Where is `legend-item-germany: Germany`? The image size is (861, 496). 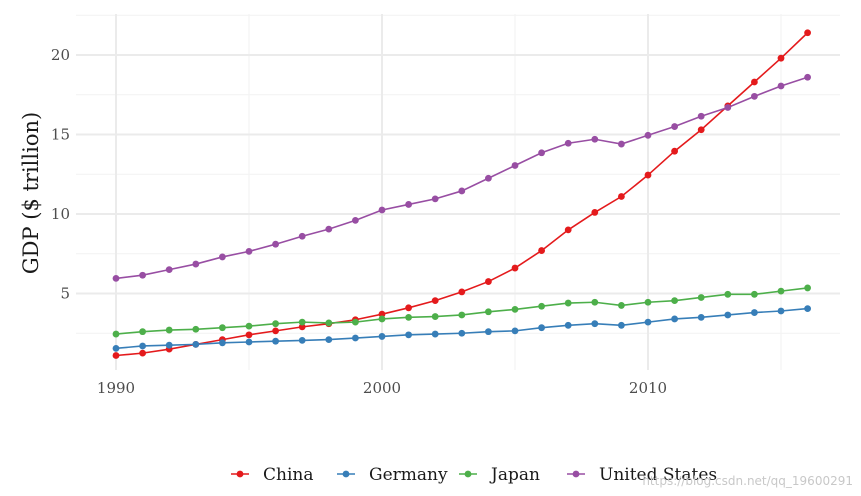
legend-item-germany: Germany is located at coordinates (392, 475).